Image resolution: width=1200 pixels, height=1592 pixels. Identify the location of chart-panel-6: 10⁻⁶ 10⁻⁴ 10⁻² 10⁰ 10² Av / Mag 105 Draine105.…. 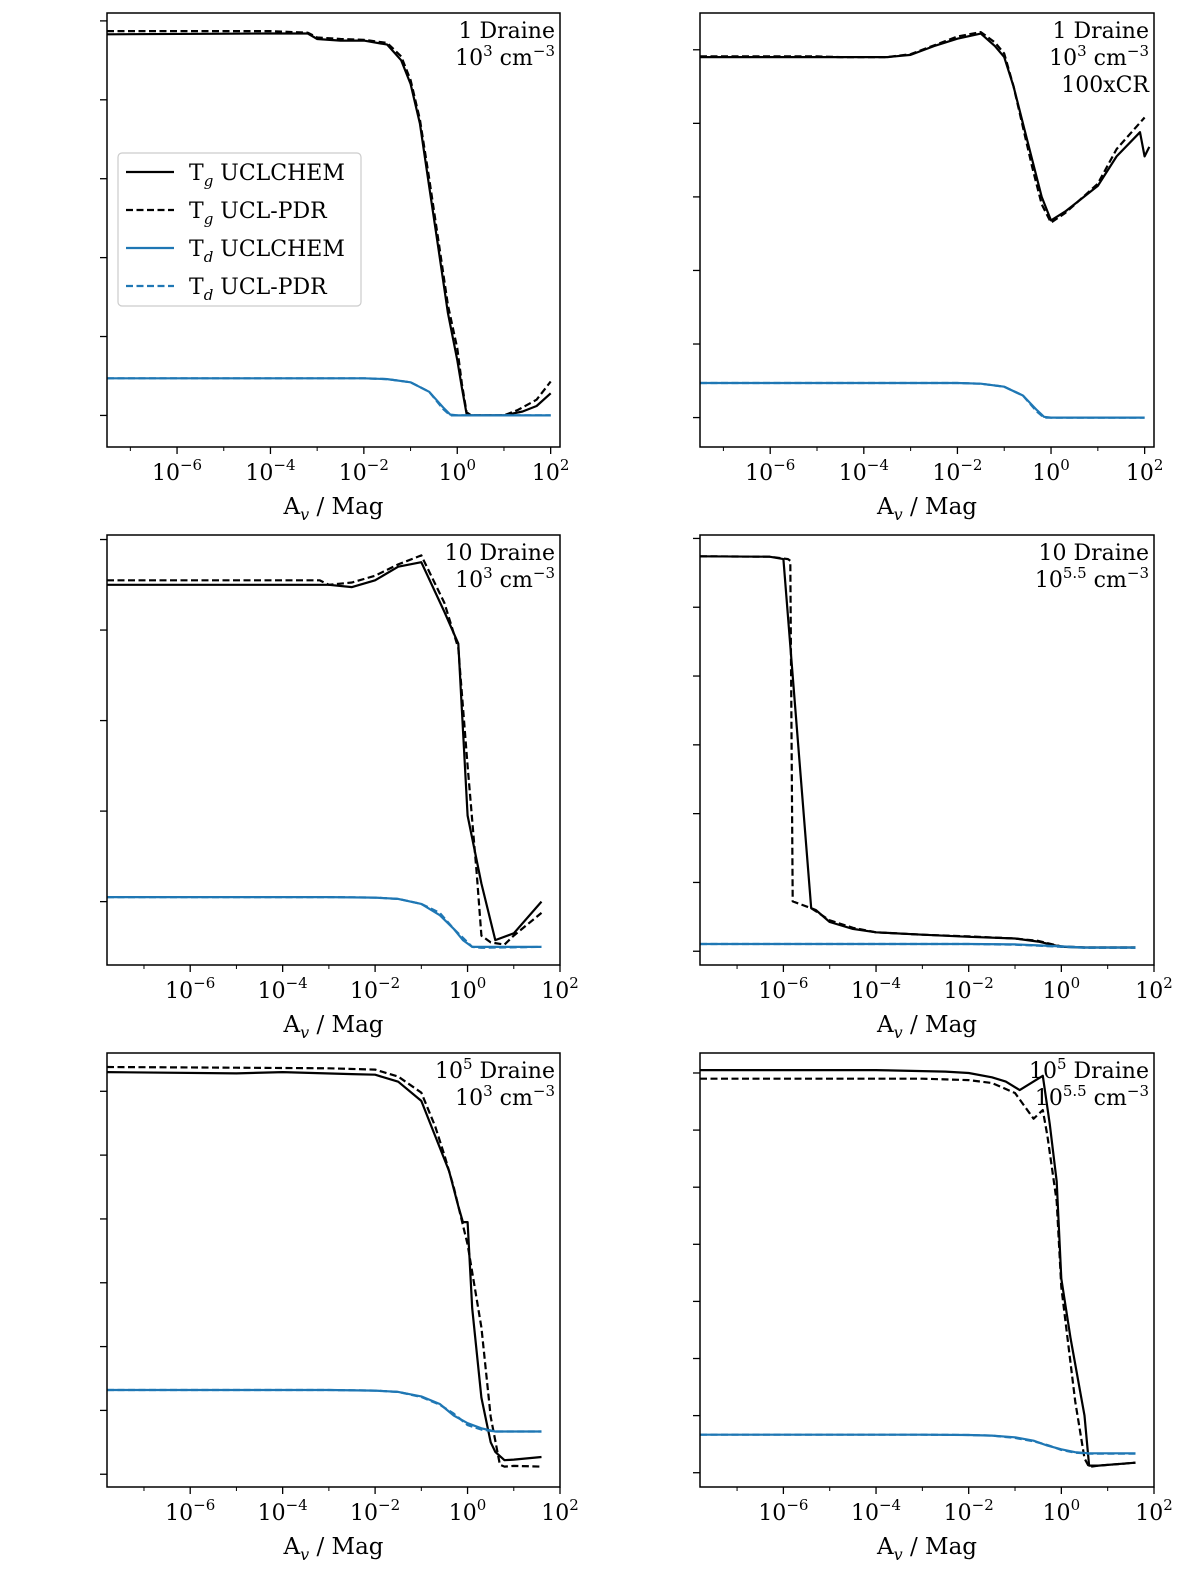
(933, 1308).